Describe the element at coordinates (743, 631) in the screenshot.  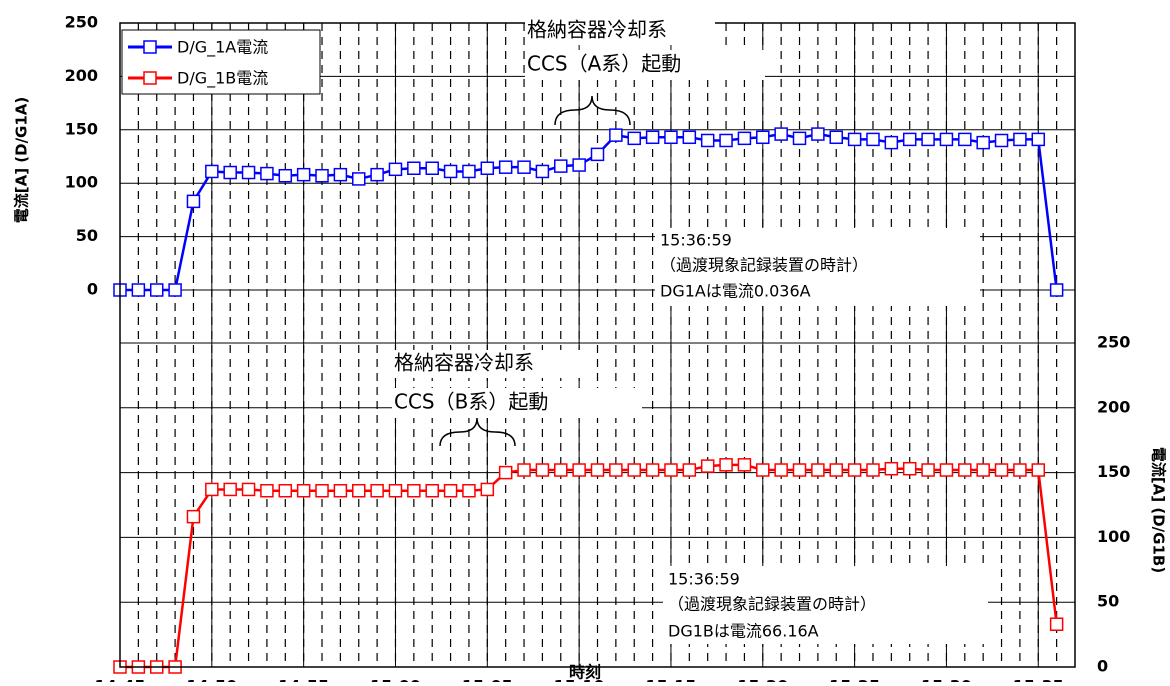
I see `annotation-text: DG1Bは電流66.16A` at that location.